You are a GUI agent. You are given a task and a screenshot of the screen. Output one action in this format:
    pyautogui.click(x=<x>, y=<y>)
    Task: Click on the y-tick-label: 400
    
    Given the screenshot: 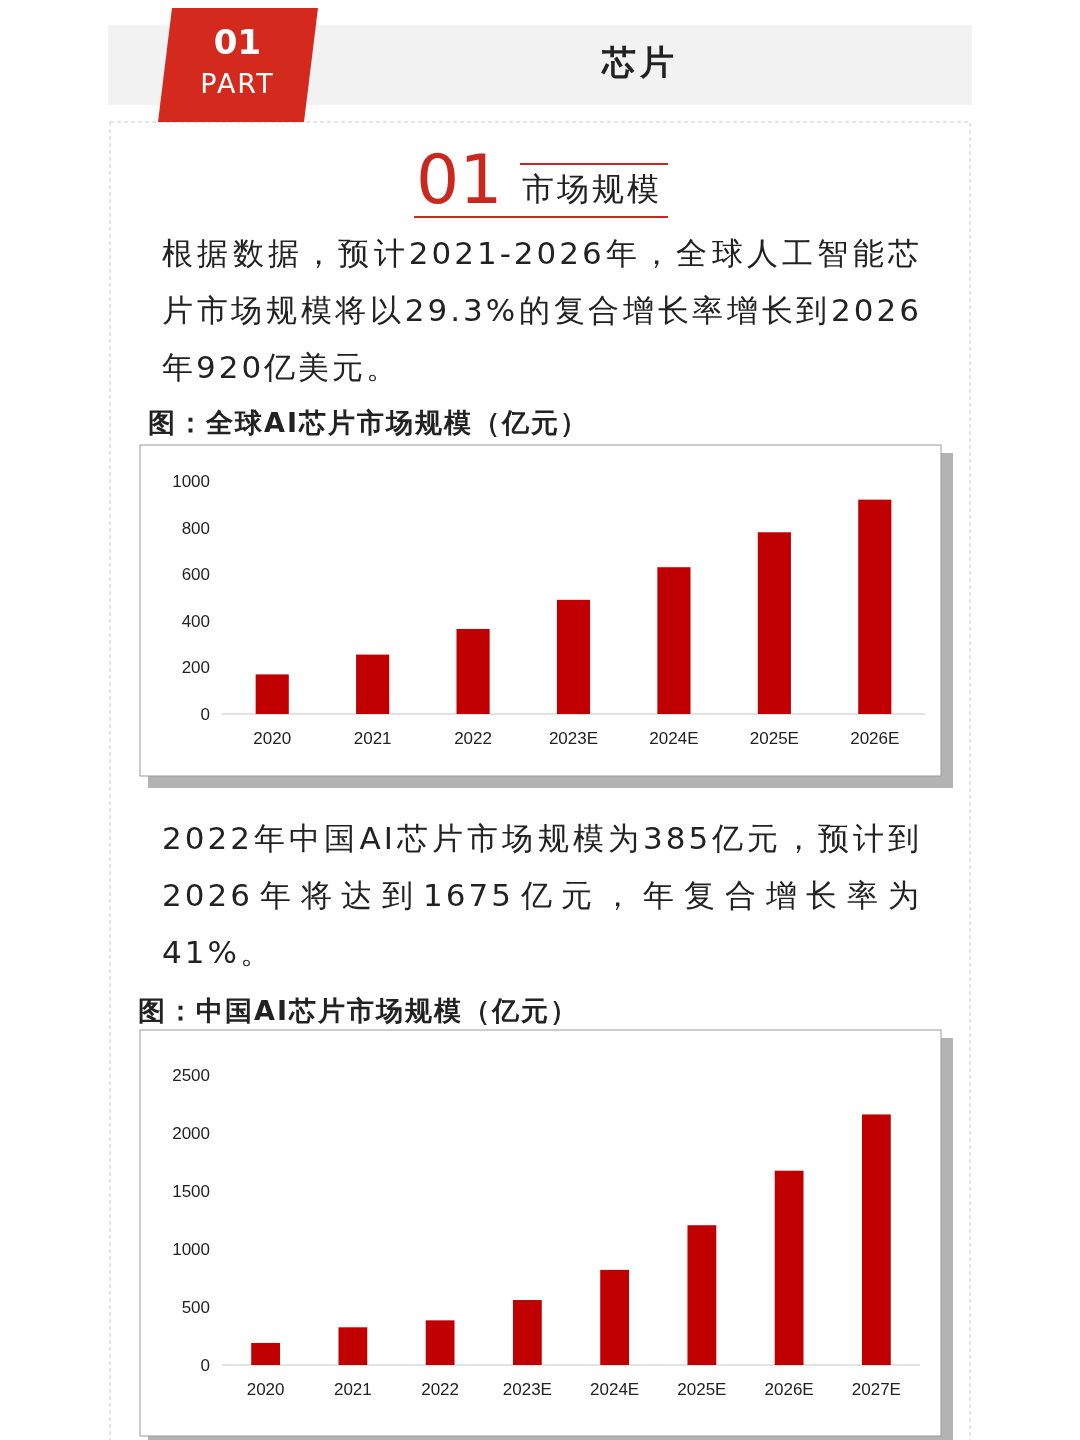 What is the action you would take?
    pyautogui.click(x=195, y=621)
    